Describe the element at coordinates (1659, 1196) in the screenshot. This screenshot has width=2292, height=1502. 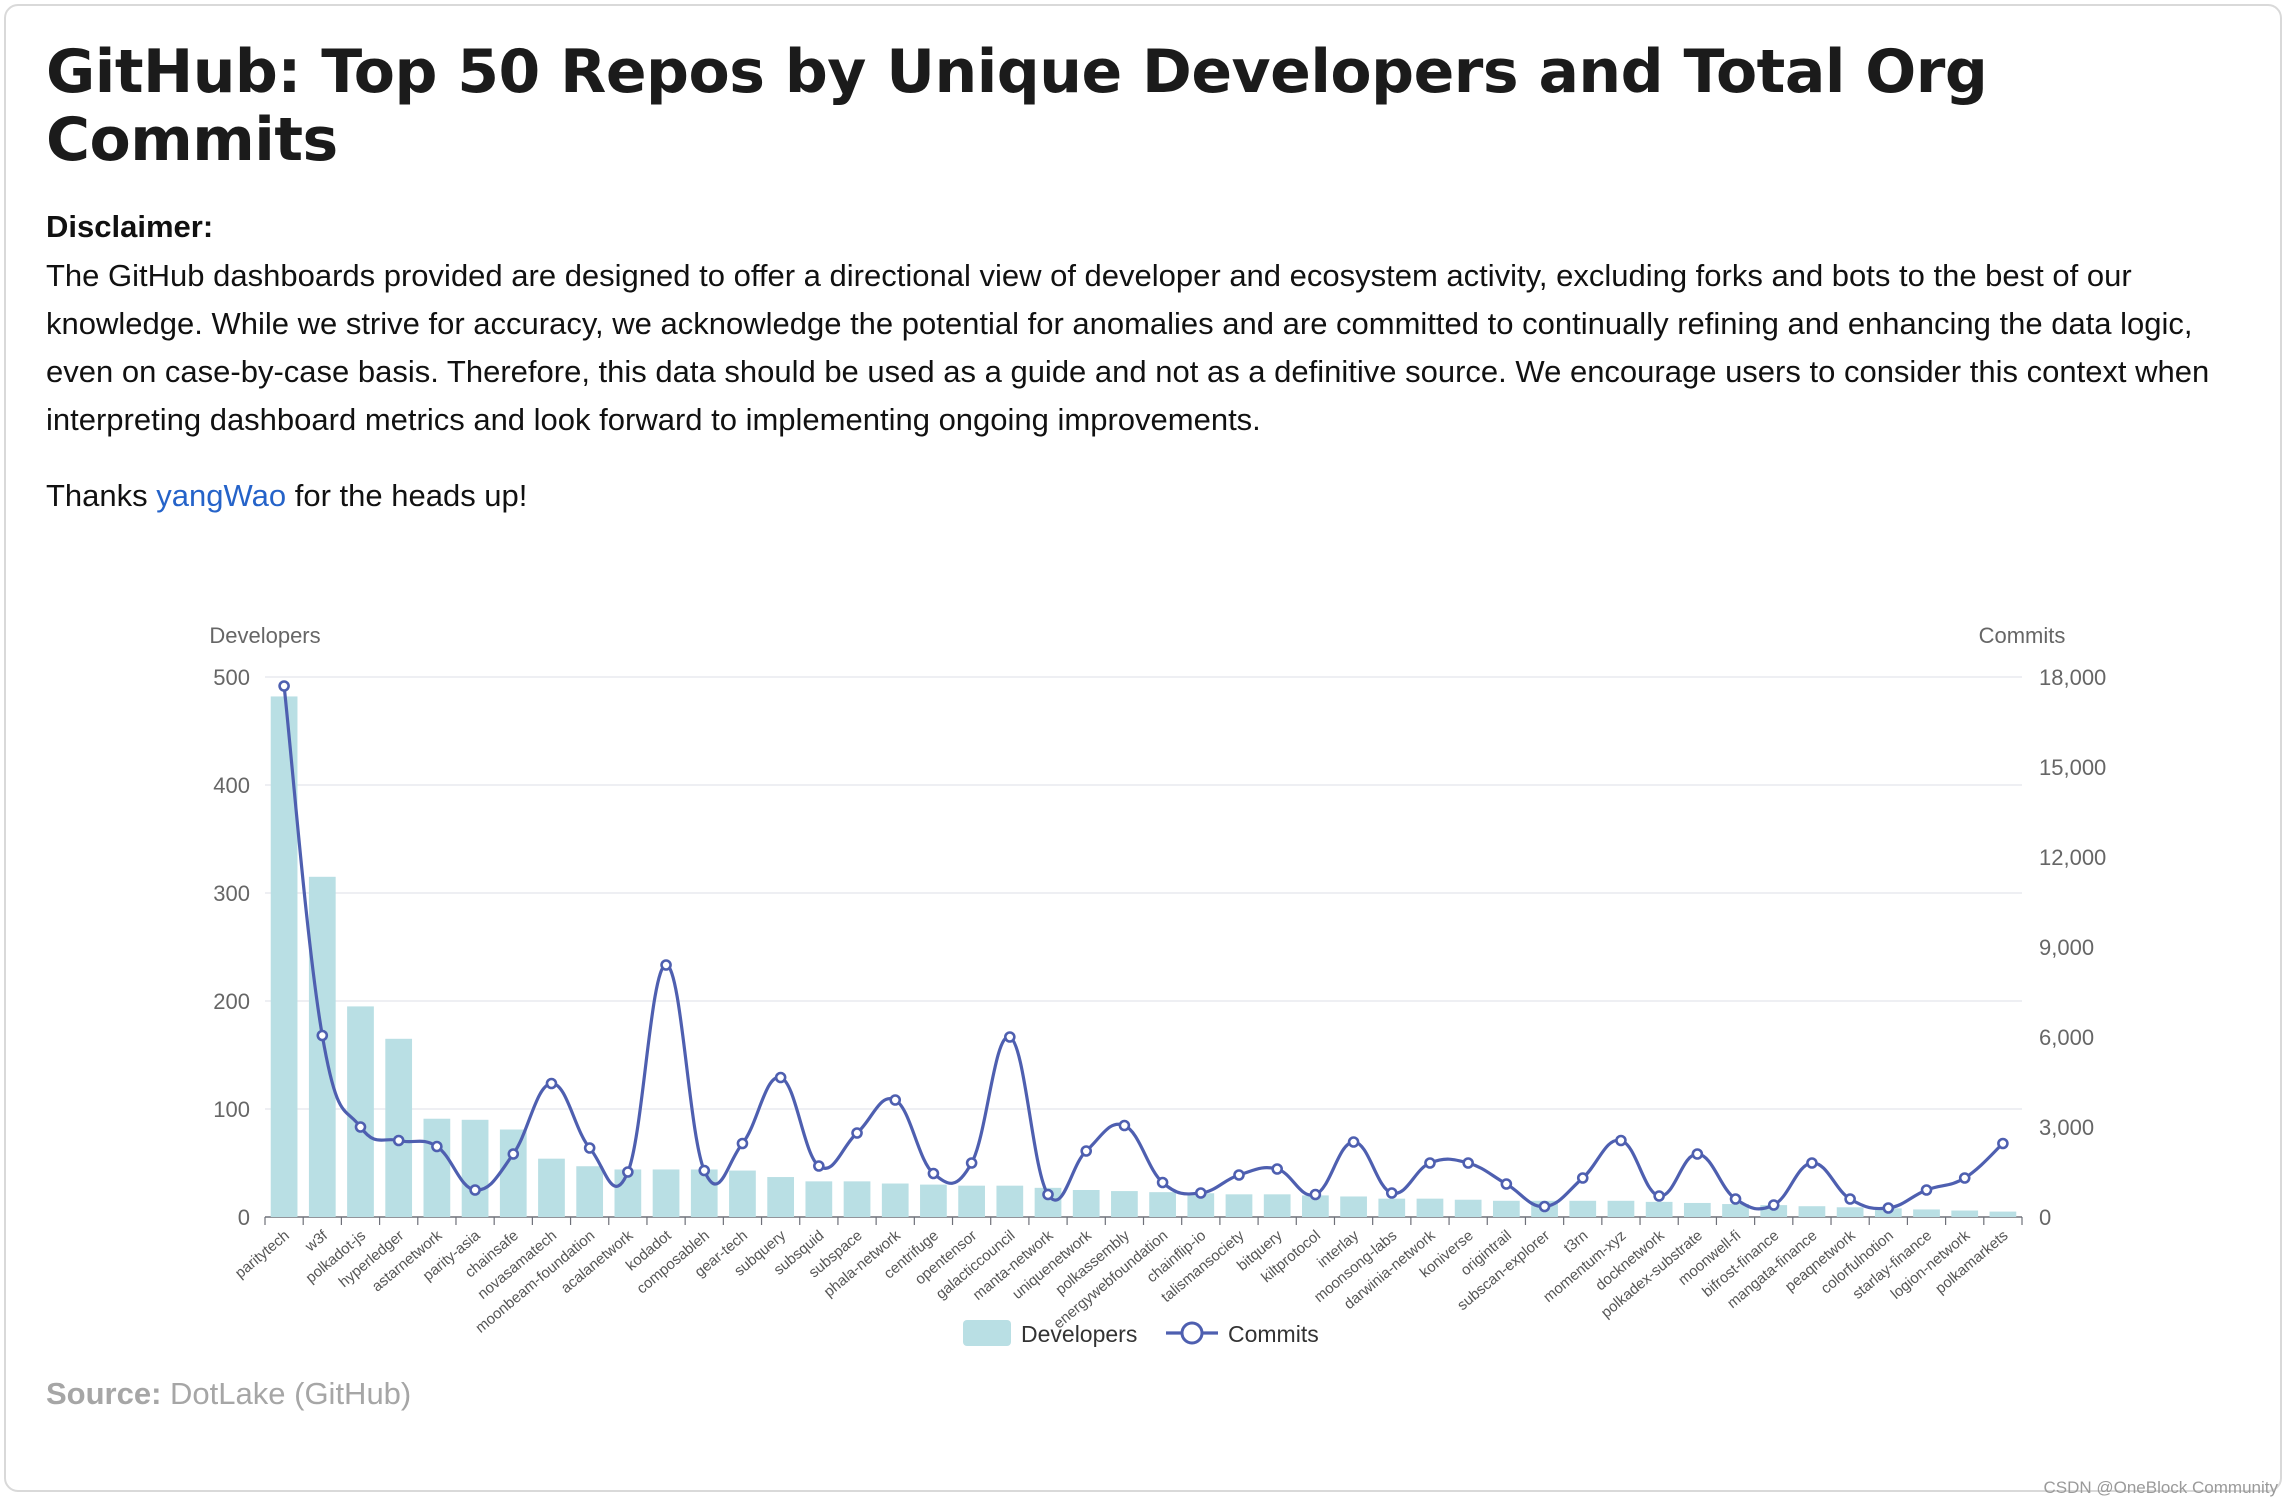
I see `commits-point-docknetwork` at that location.